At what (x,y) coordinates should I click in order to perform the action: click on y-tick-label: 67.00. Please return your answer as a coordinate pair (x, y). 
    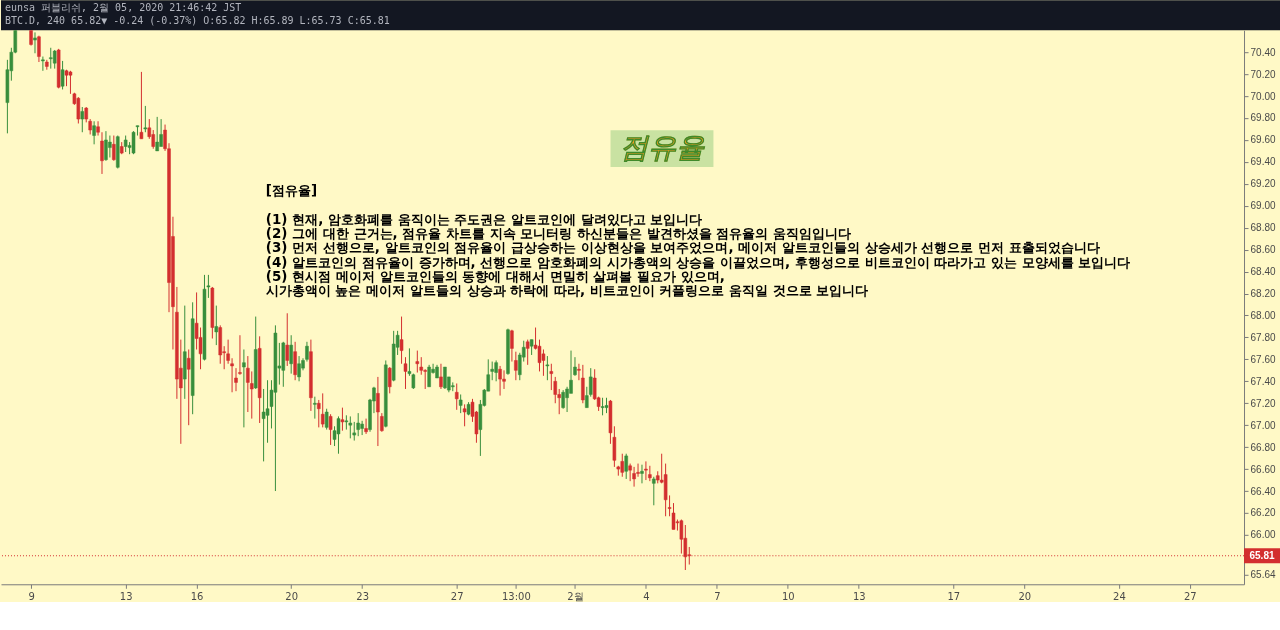
    Looking at the image, I should click on (1263, 425).